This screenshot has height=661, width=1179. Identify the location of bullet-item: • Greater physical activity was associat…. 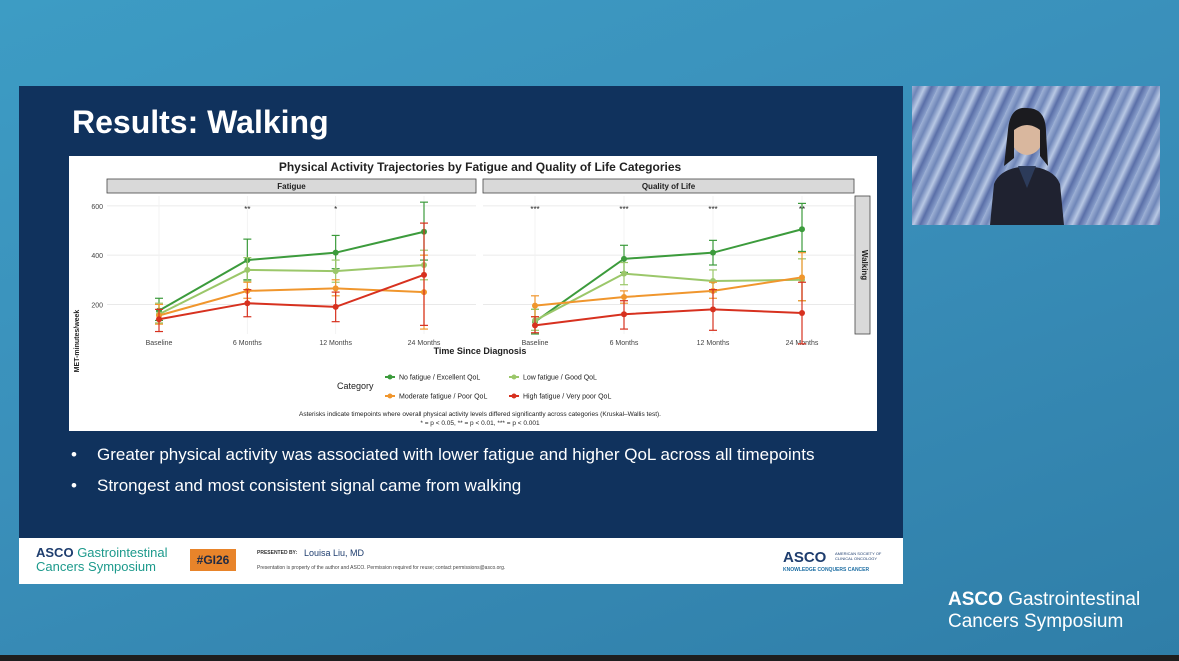
(451, 455).